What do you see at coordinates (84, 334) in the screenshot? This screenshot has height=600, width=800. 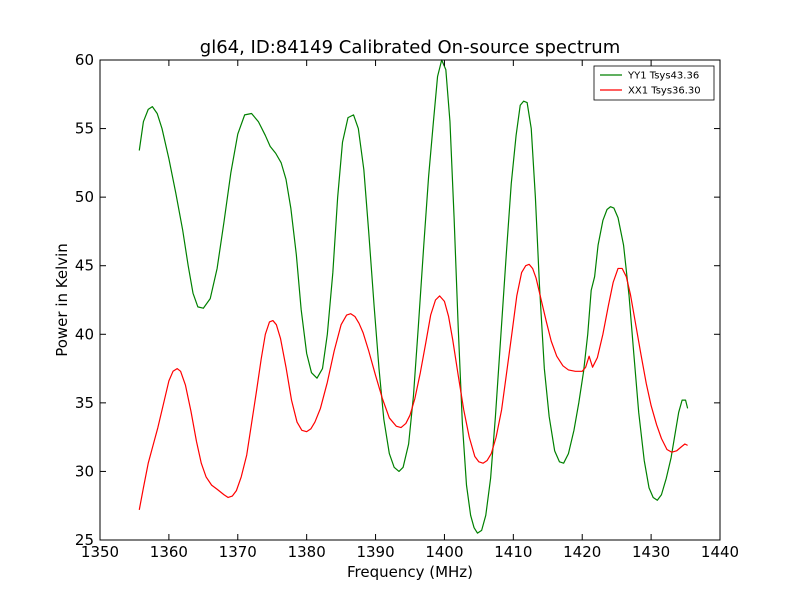 I see `y-tick-label: 40` at bounding box center [84, 334].